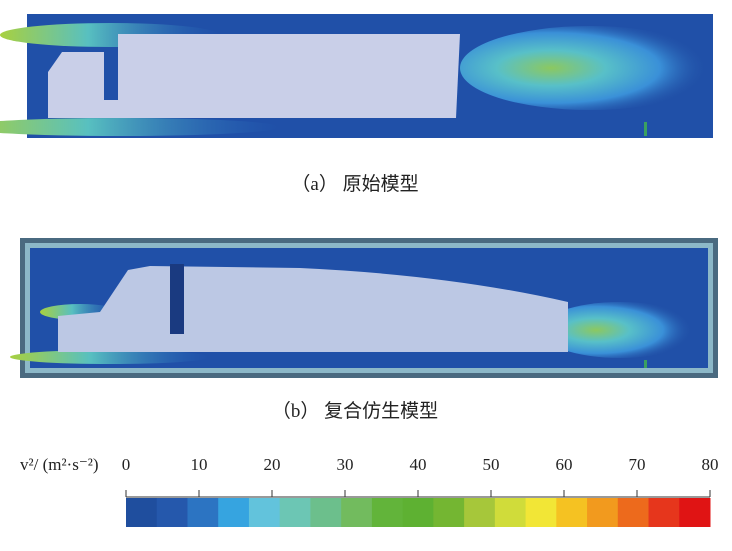 The height and width of the screenshot is (551, 732). What do you see at coordinates (272, 464) in the screenshot?
I see `colorbar-tick-label: 20` at bounding box center [272, 464].